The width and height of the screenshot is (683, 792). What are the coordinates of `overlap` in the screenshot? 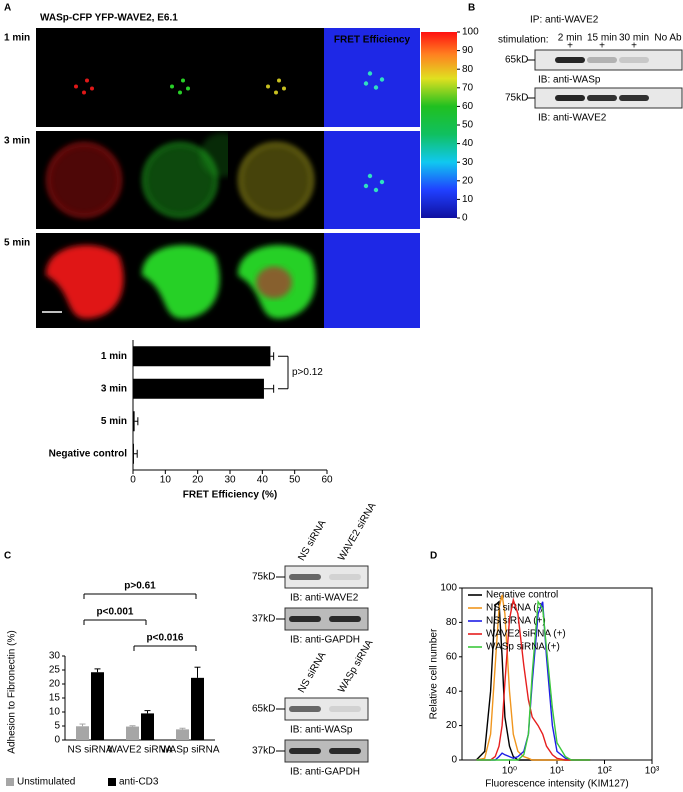 It's located at (274, 282).